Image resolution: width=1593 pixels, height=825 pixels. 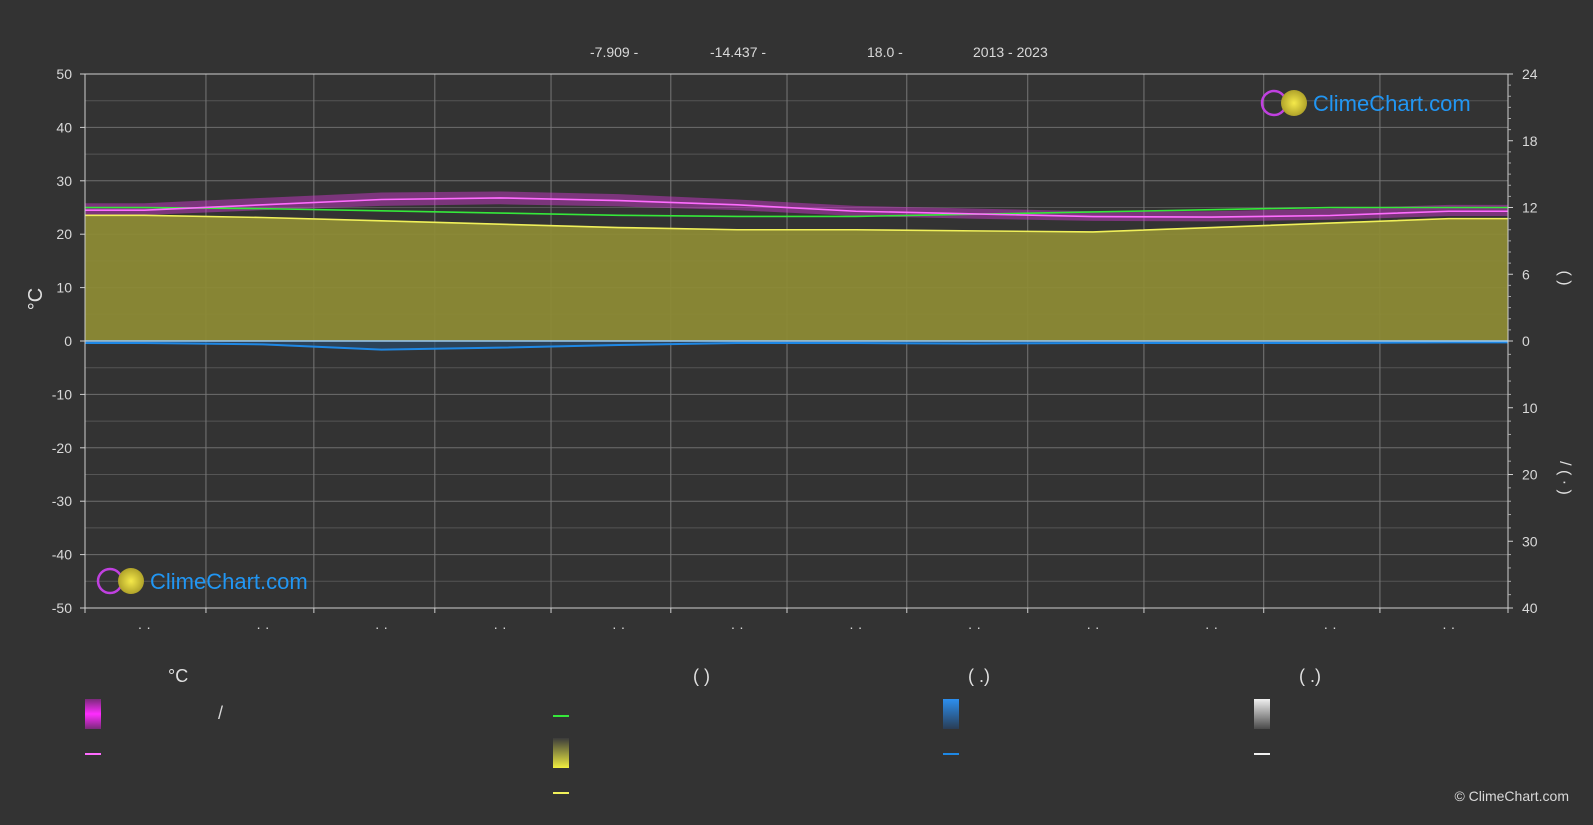 What do you see at coordinates (1010, 52) in the screenshot?
I see `header-years: 2013 - 2023` at bounding box center [1010, 52].